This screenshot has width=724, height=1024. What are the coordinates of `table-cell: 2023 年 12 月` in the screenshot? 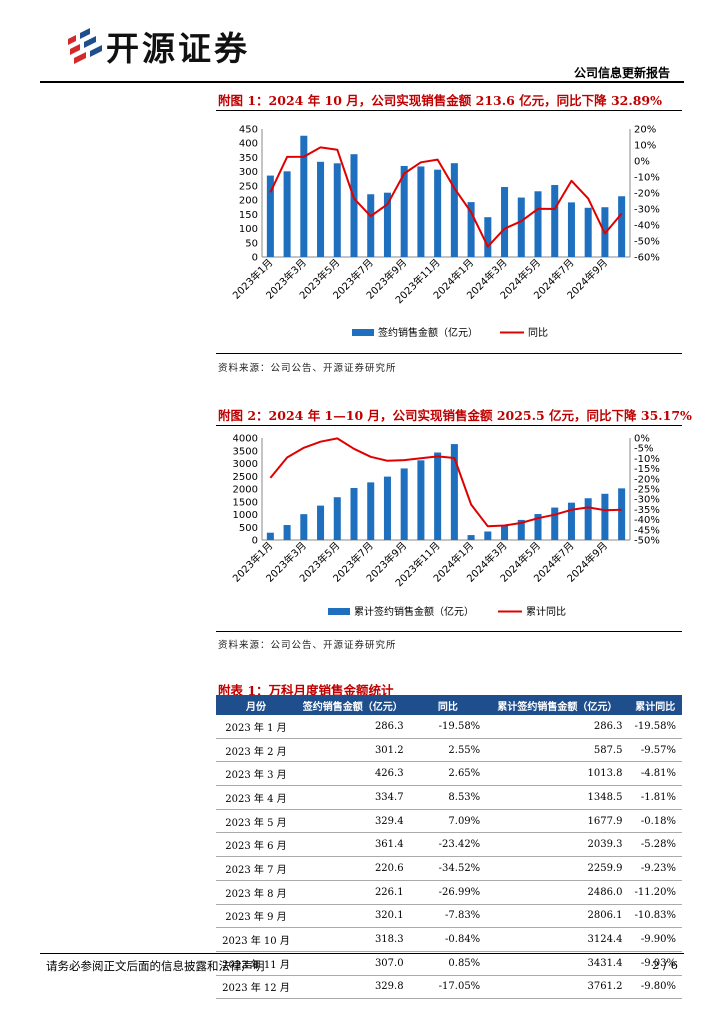 It's located at (256, 987).